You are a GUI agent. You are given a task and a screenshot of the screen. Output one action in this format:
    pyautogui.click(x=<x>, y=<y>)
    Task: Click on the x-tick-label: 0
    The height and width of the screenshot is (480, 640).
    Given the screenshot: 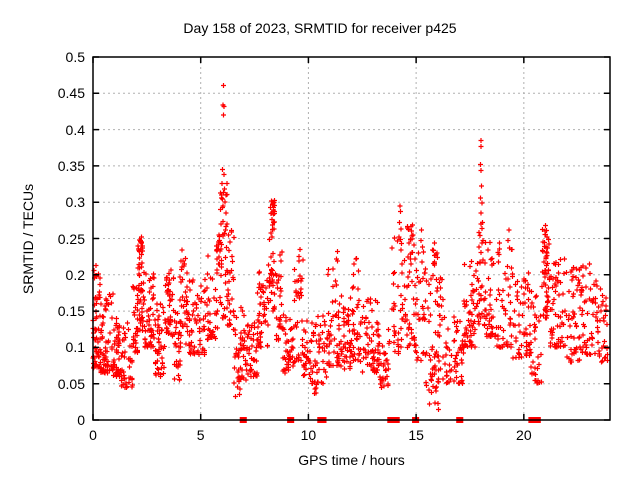 What is the action you would take?
    pyautogui.click(x=93, y=435)
    